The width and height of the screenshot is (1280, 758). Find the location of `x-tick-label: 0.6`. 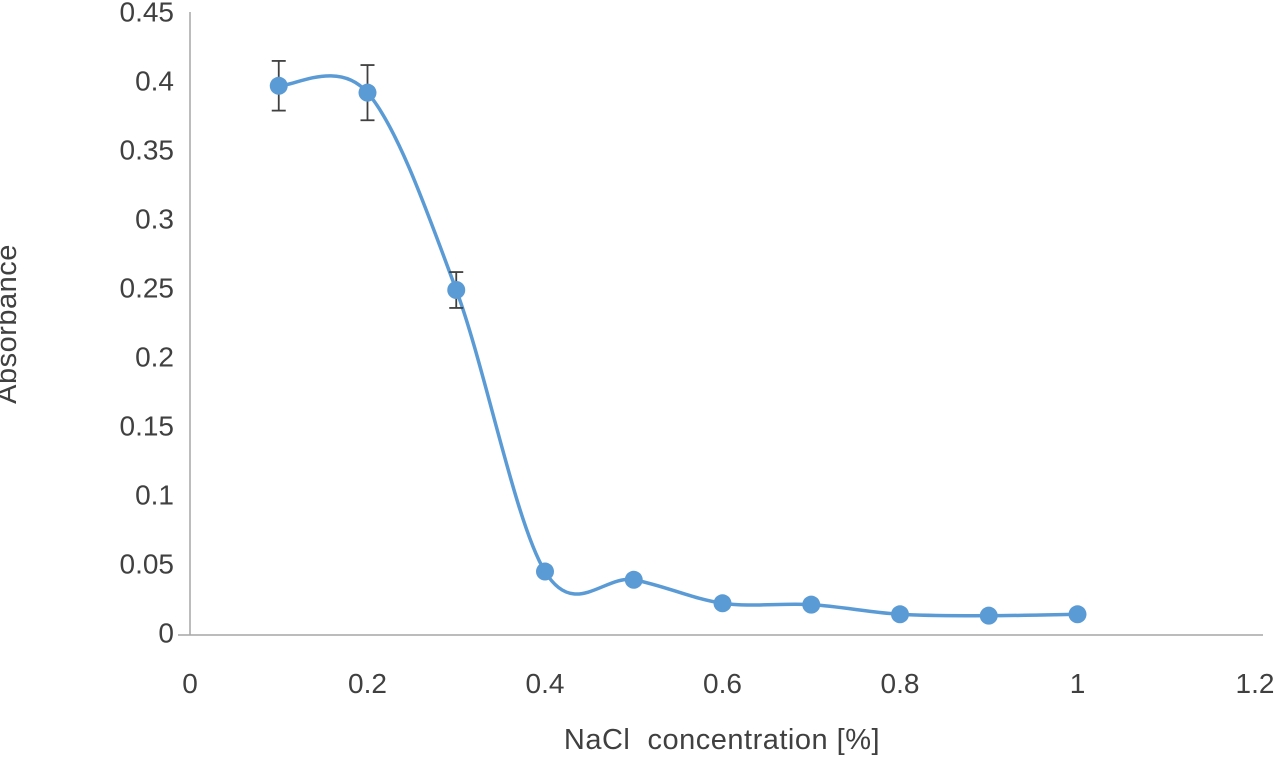

x-tick-label: 0.6 is located at coordinates (722, 683).